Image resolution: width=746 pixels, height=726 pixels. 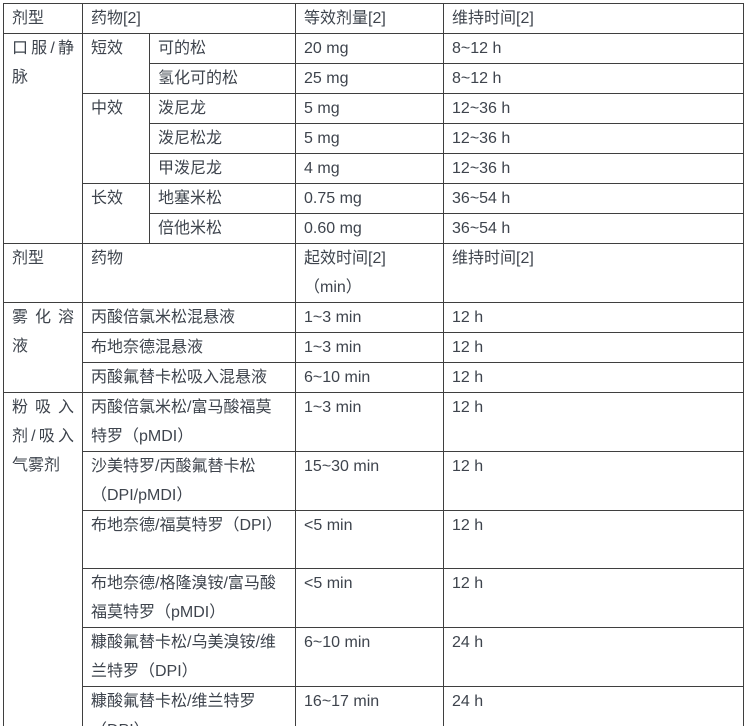 I want to click on subgroup-long-acting-label: 长效, so click(x=116, y=213).